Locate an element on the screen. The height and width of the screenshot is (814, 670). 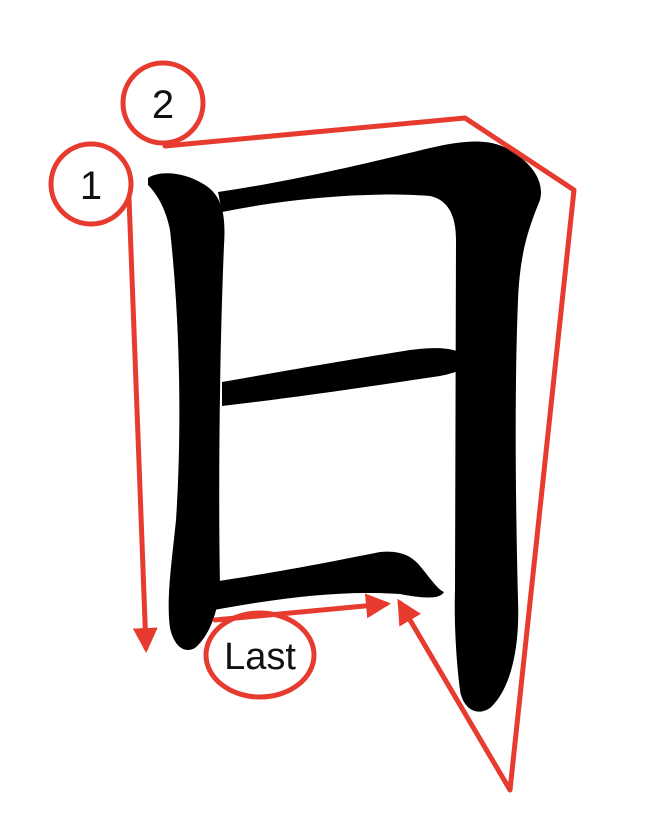
step-label-1: 1 is located at coordinates (91, 186).